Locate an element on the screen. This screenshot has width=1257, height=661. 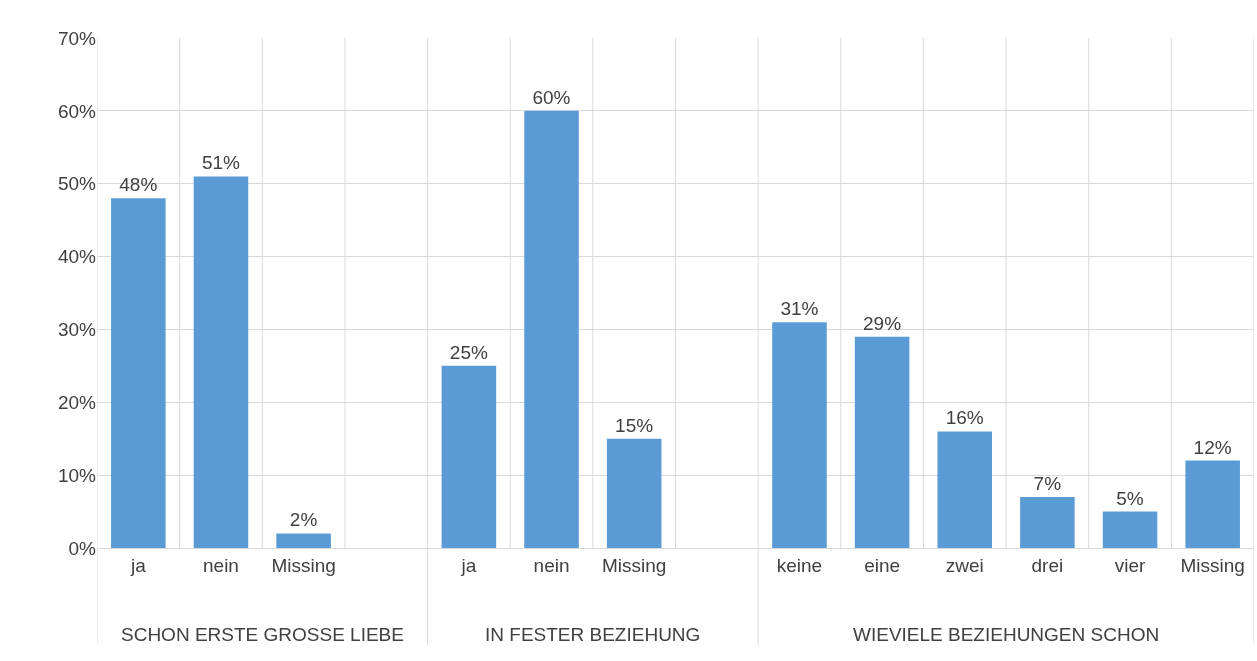
data-label: 31% is located at coordinates (799, 309).